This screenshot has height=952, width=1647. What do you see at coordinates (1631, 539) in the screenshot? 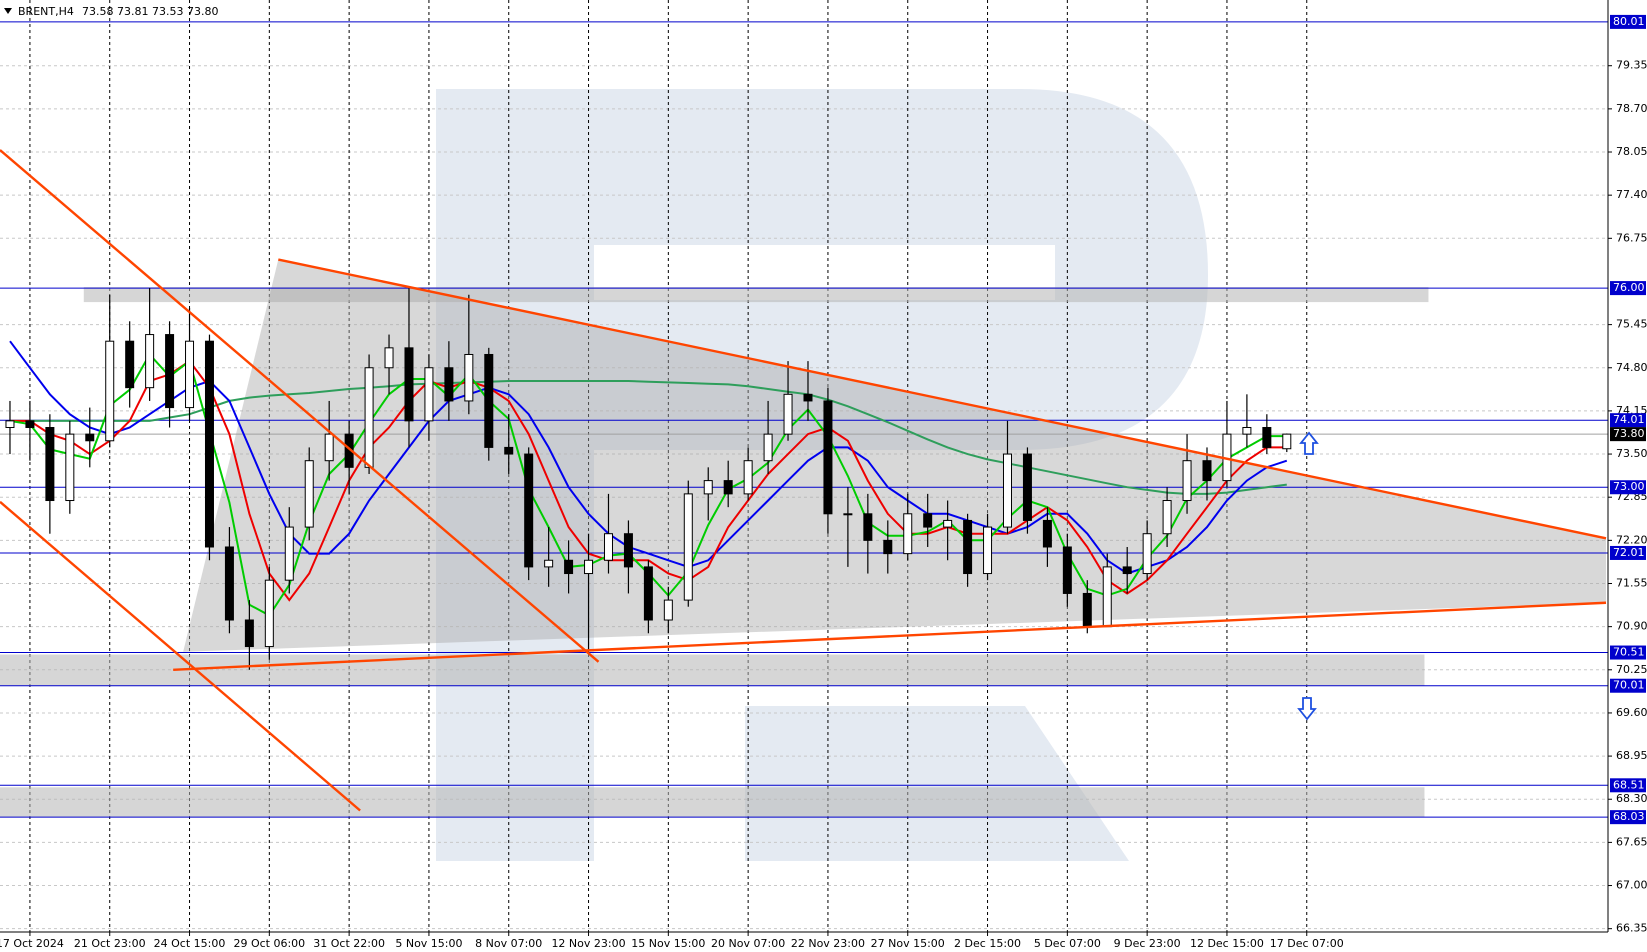
I see `y-tick-label: 72.20` at bounding box center [1631, 539].